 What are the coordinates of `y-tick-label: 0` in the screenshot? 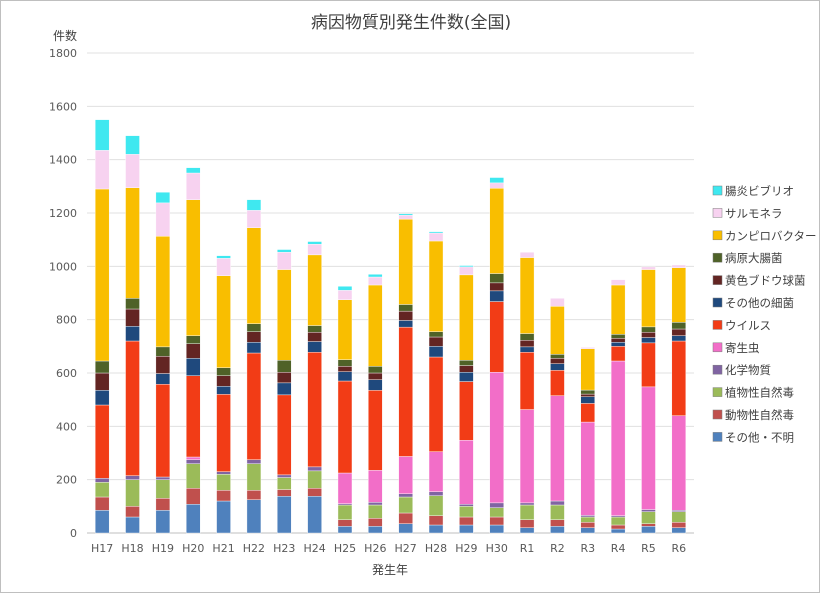 It's located at (73, 533).